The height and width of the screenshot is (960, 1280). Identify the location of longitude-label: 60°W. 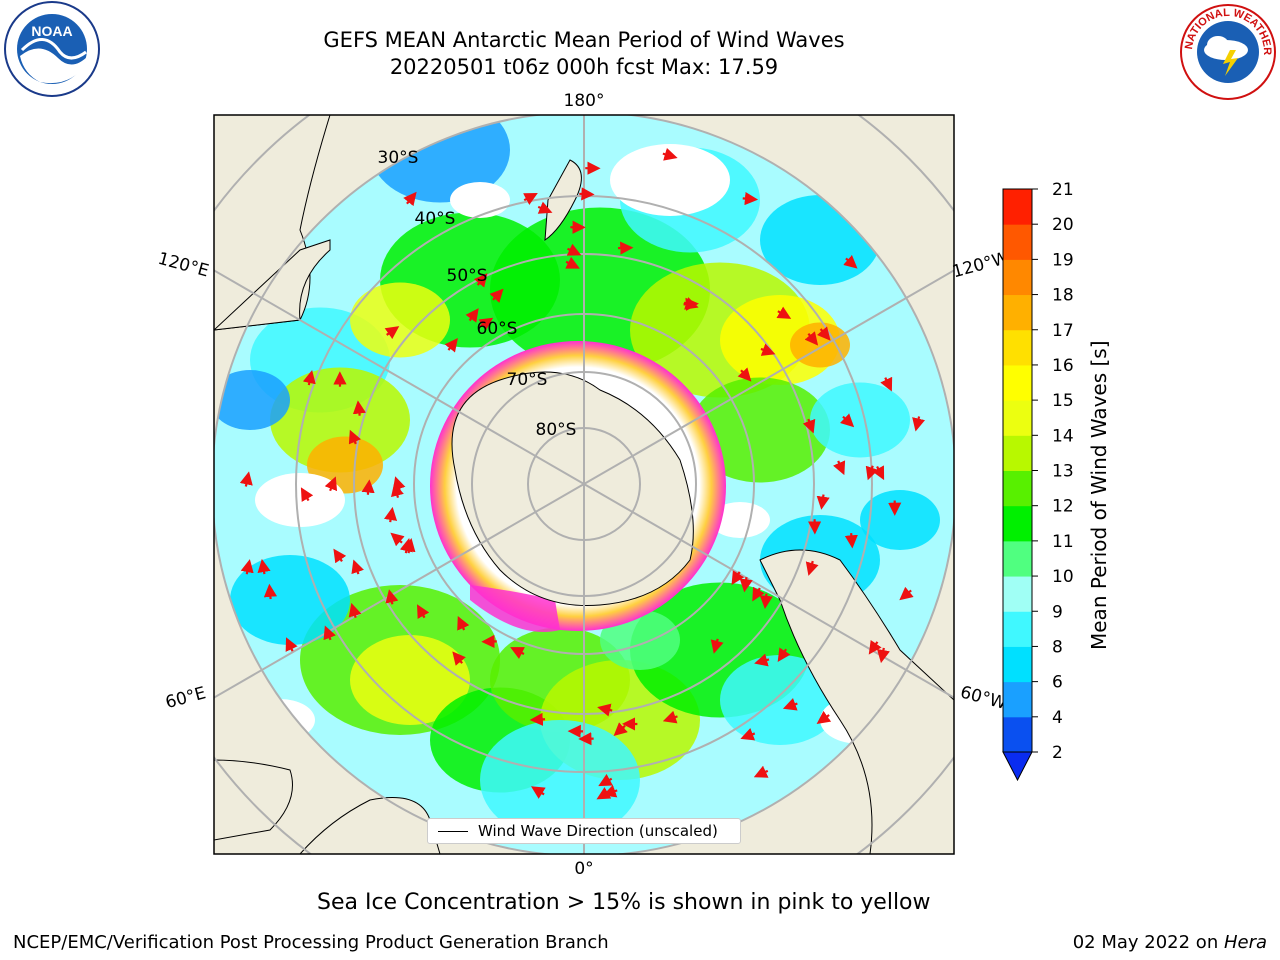
(983, 698).